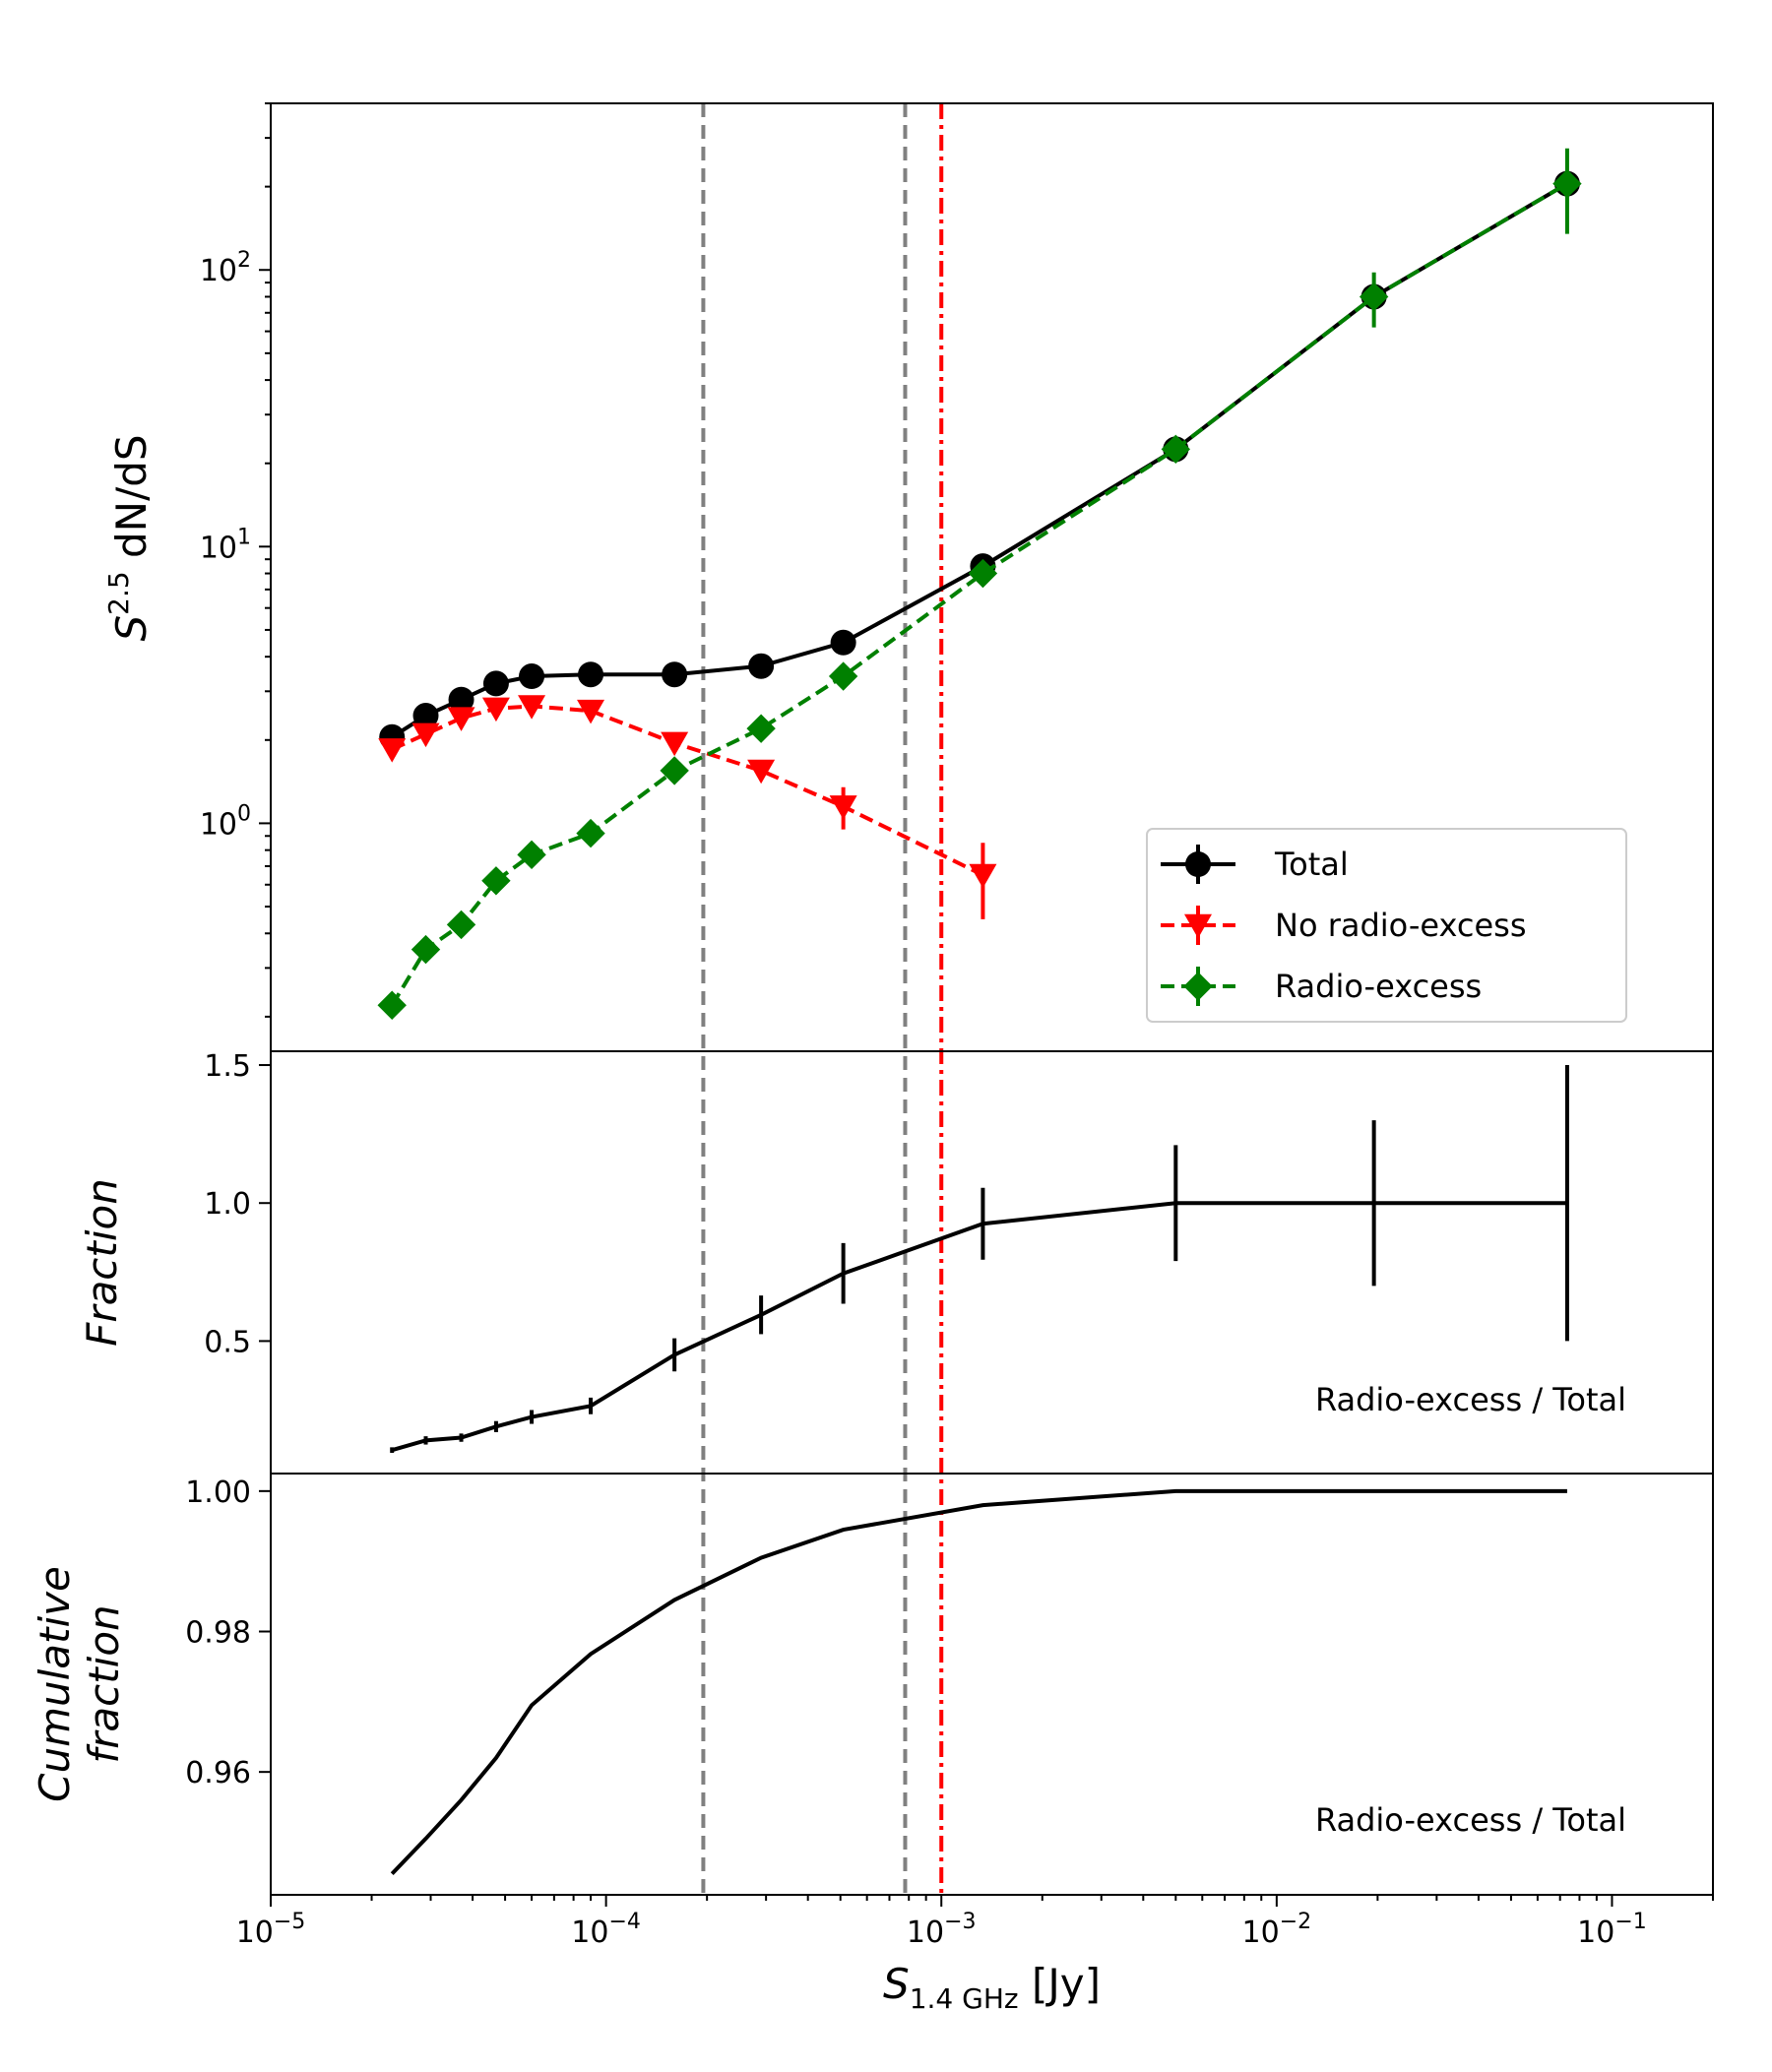 This screenshot has width=1772, height=2072. Describe the element at coordinates (131, 502) in the screenshot. I see `ylabel-rest: dN/dS` at that location.